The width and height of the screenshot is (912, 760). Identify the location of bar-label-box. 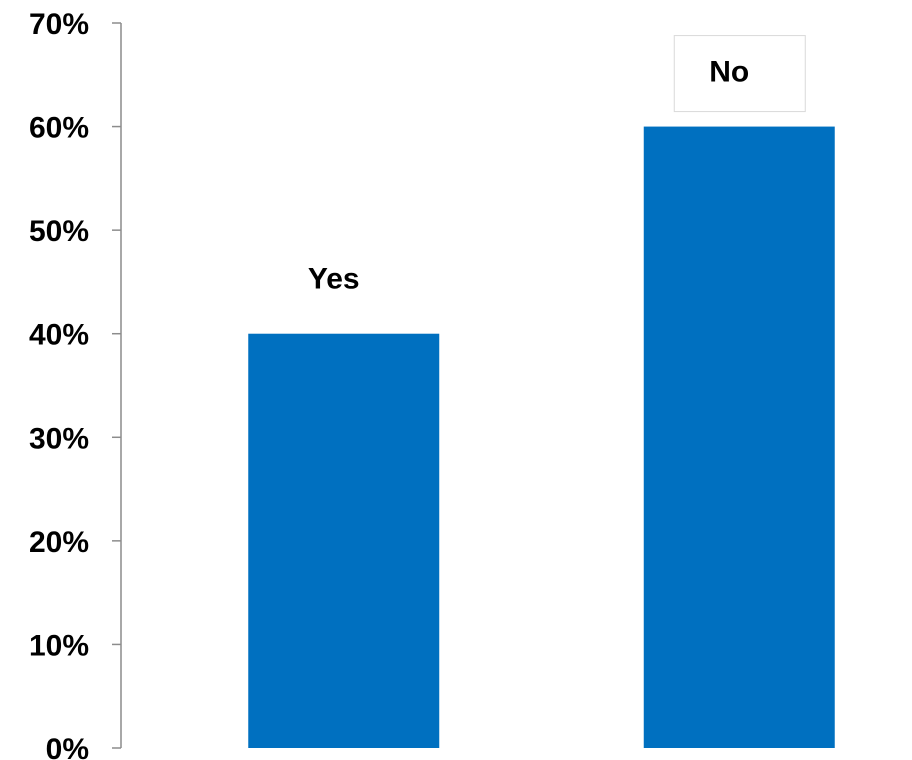
(739, 74).